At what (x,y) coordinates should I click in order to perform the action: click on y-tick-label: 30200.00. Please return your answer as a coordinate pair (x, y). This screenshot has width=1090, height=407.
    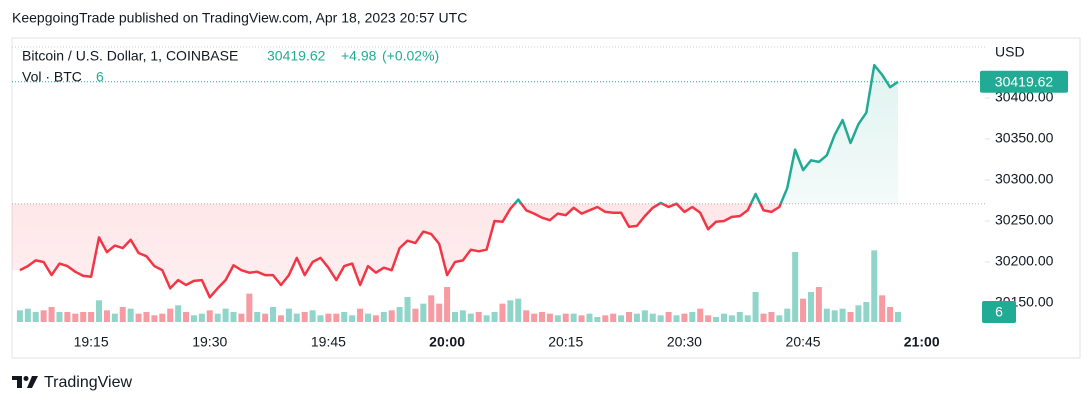
    Looking at the image, I should click on (1024, 261).